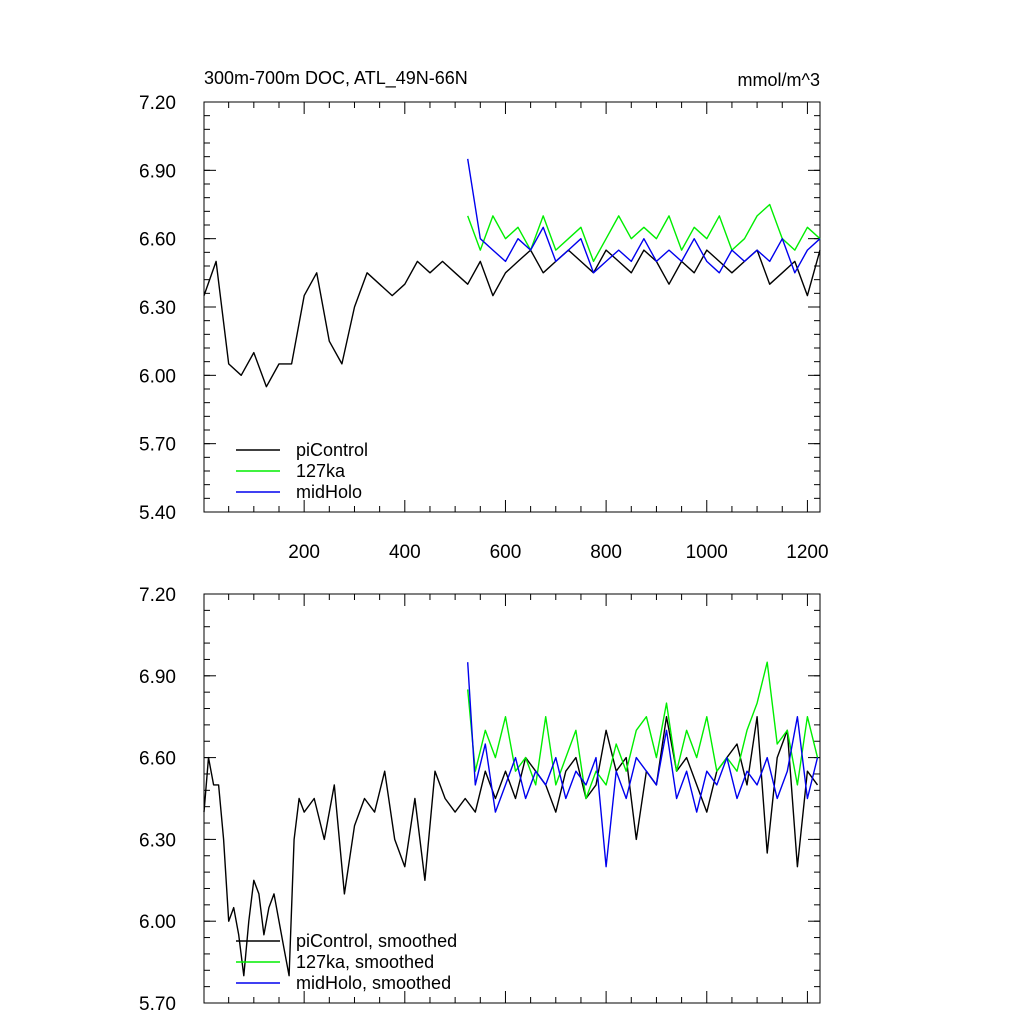 This screenshot has width=1024, height=1024. I want to click on x-tick-label: 1200, so click(807, 552).